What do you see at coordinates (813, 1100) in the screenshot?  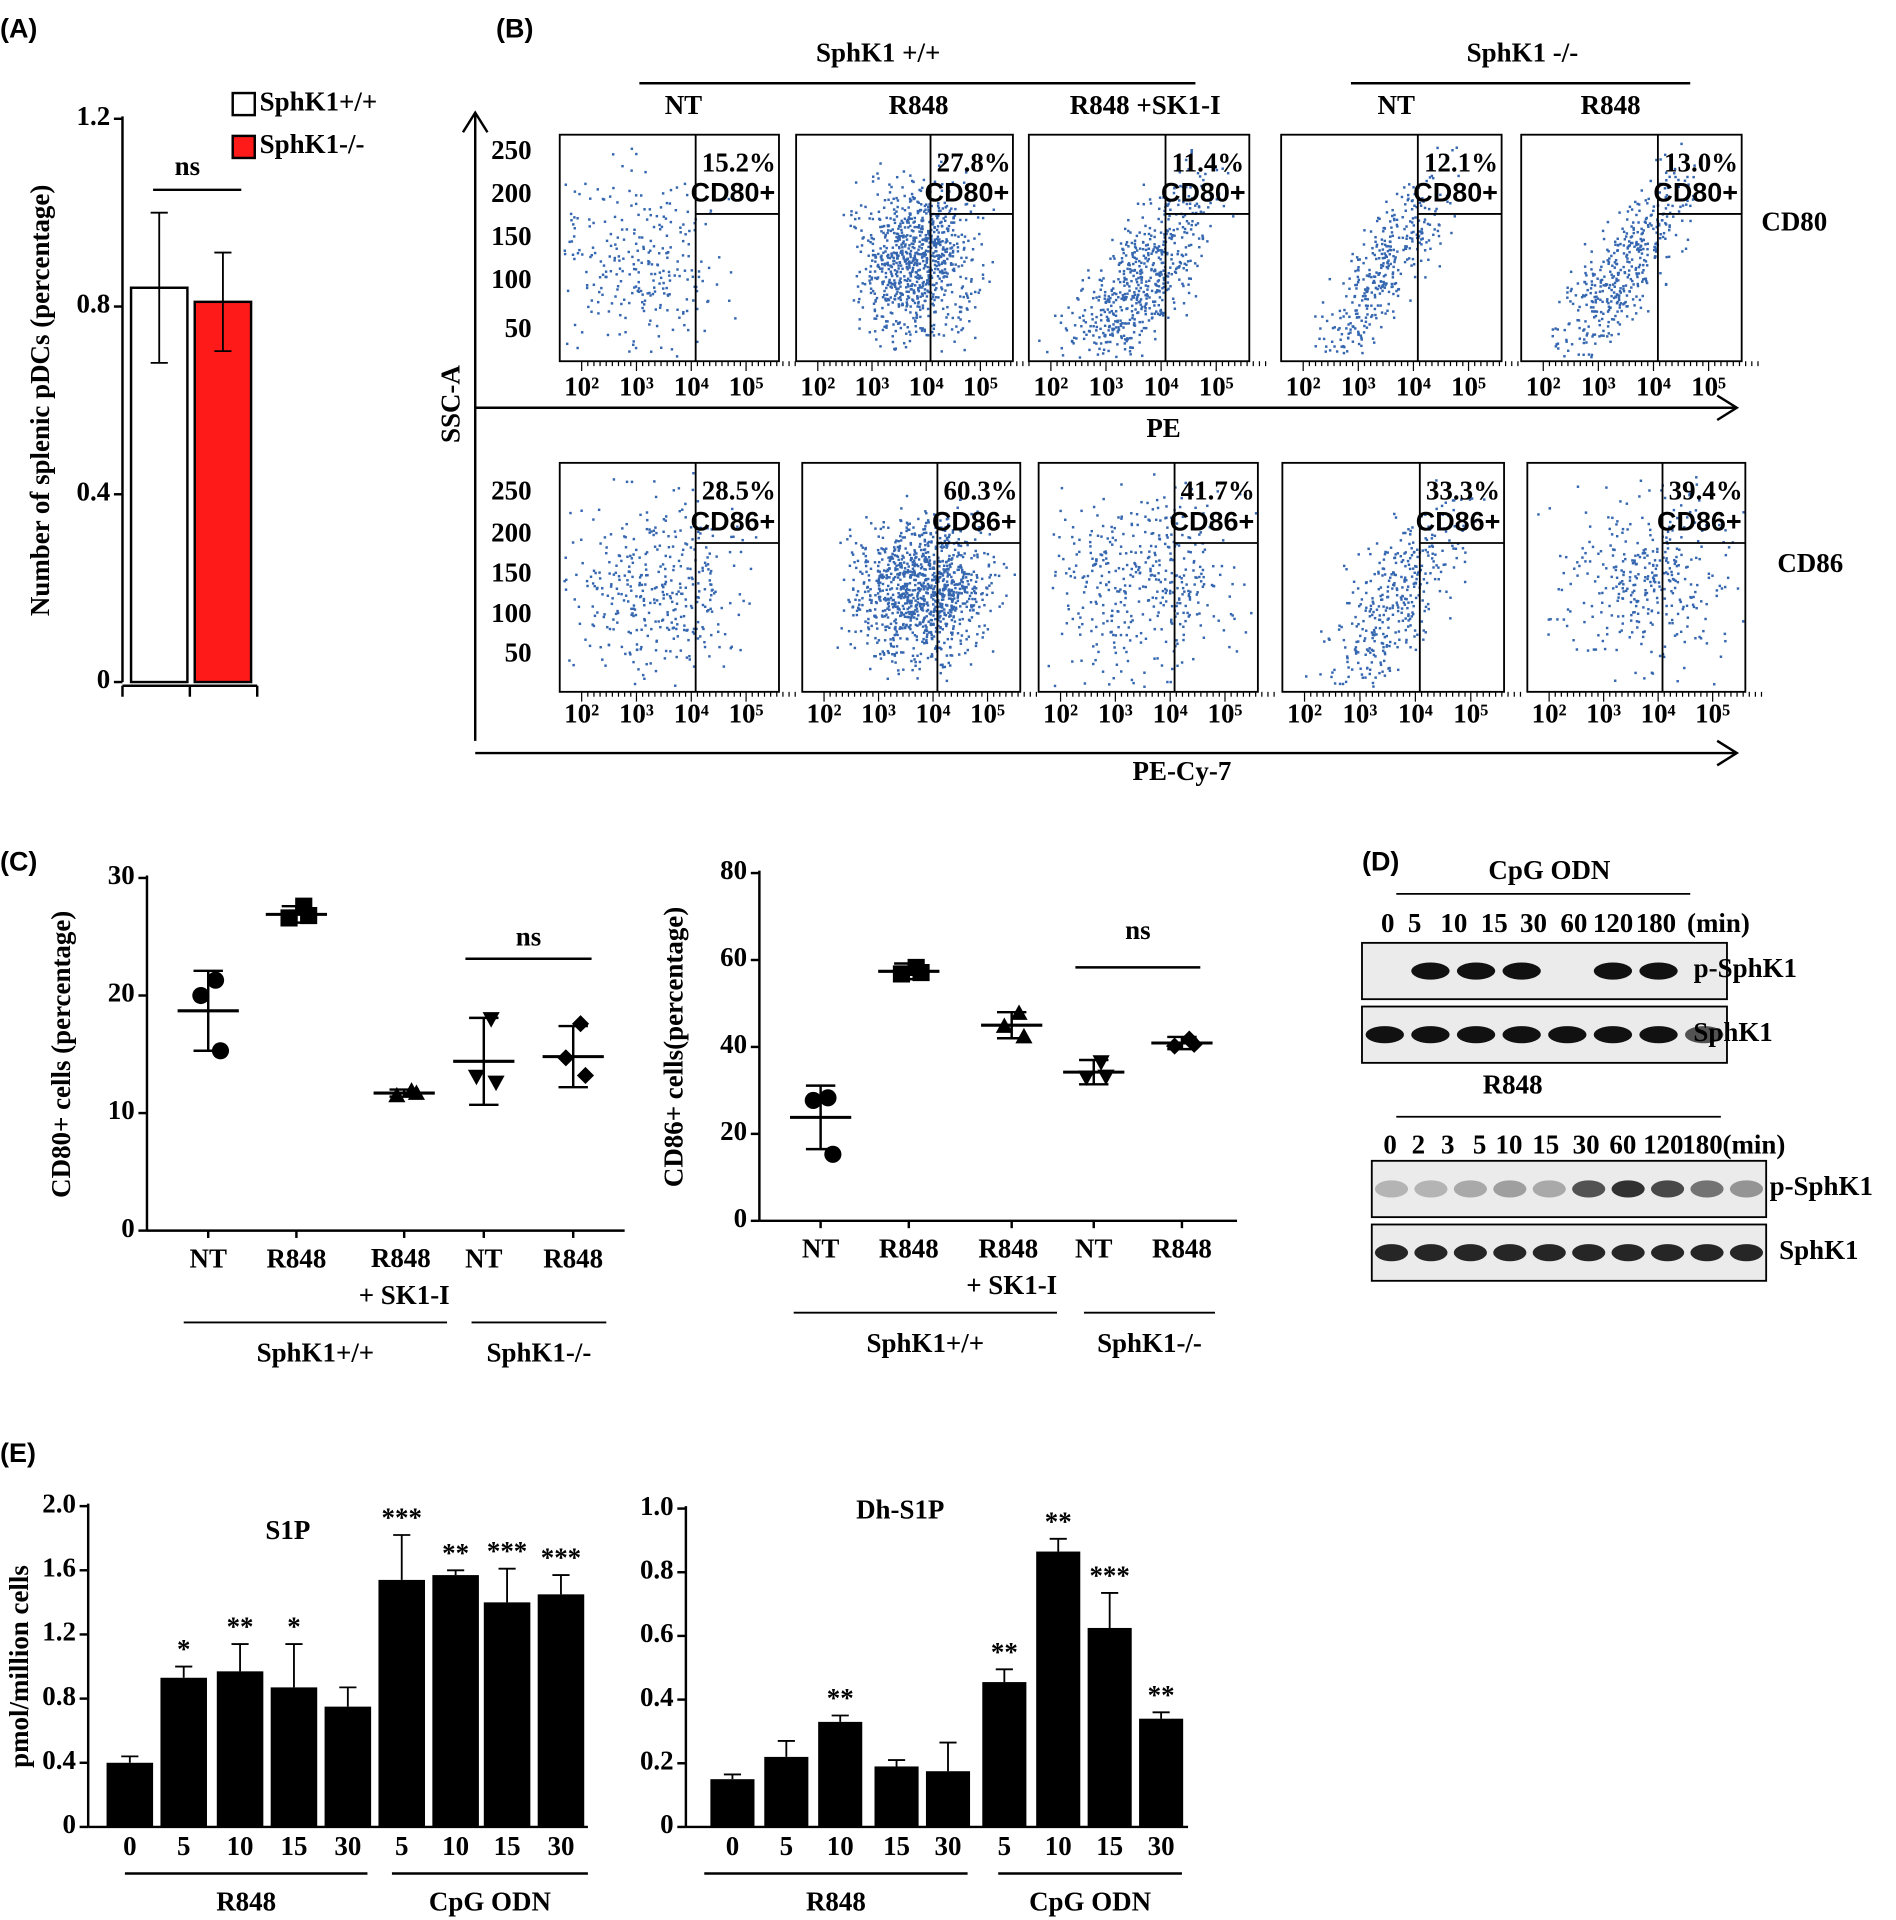 I see `data-point` at bounding box center [813, 1100].